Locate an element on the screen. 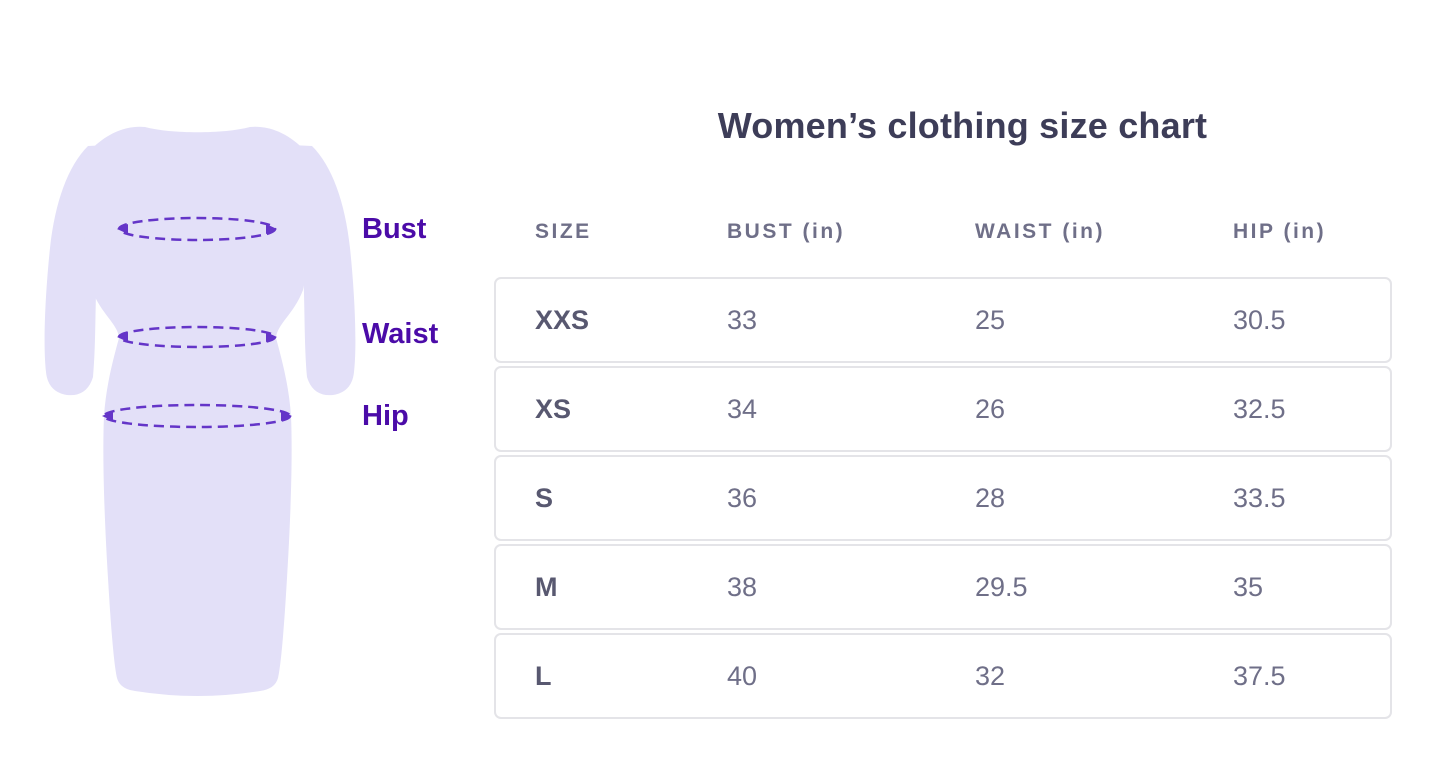 This screenshot has width=1445, height=771. hip-arrow-left-icon is located at coordinates (107, 416).